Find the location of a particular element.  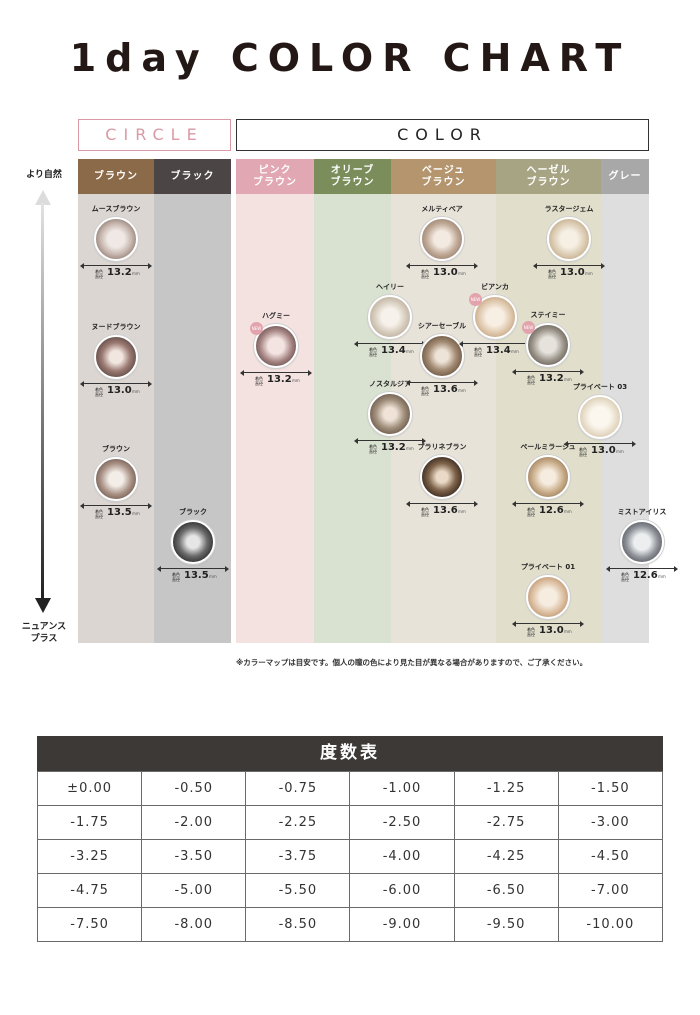

power-value-cell: -7.00 is located at coordinates (610, 890).